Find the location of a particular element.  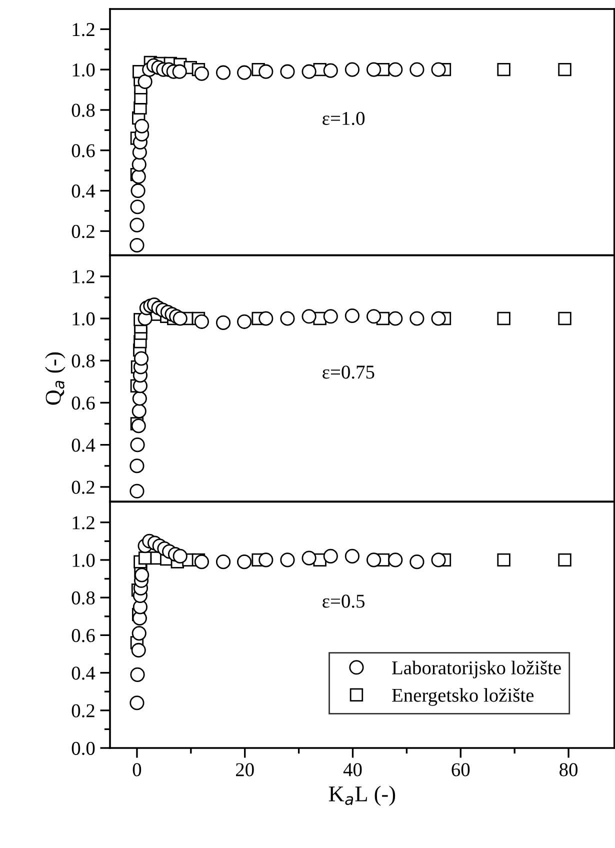

legend-label: Energetsko ložište is located at coordinates (463, 697).